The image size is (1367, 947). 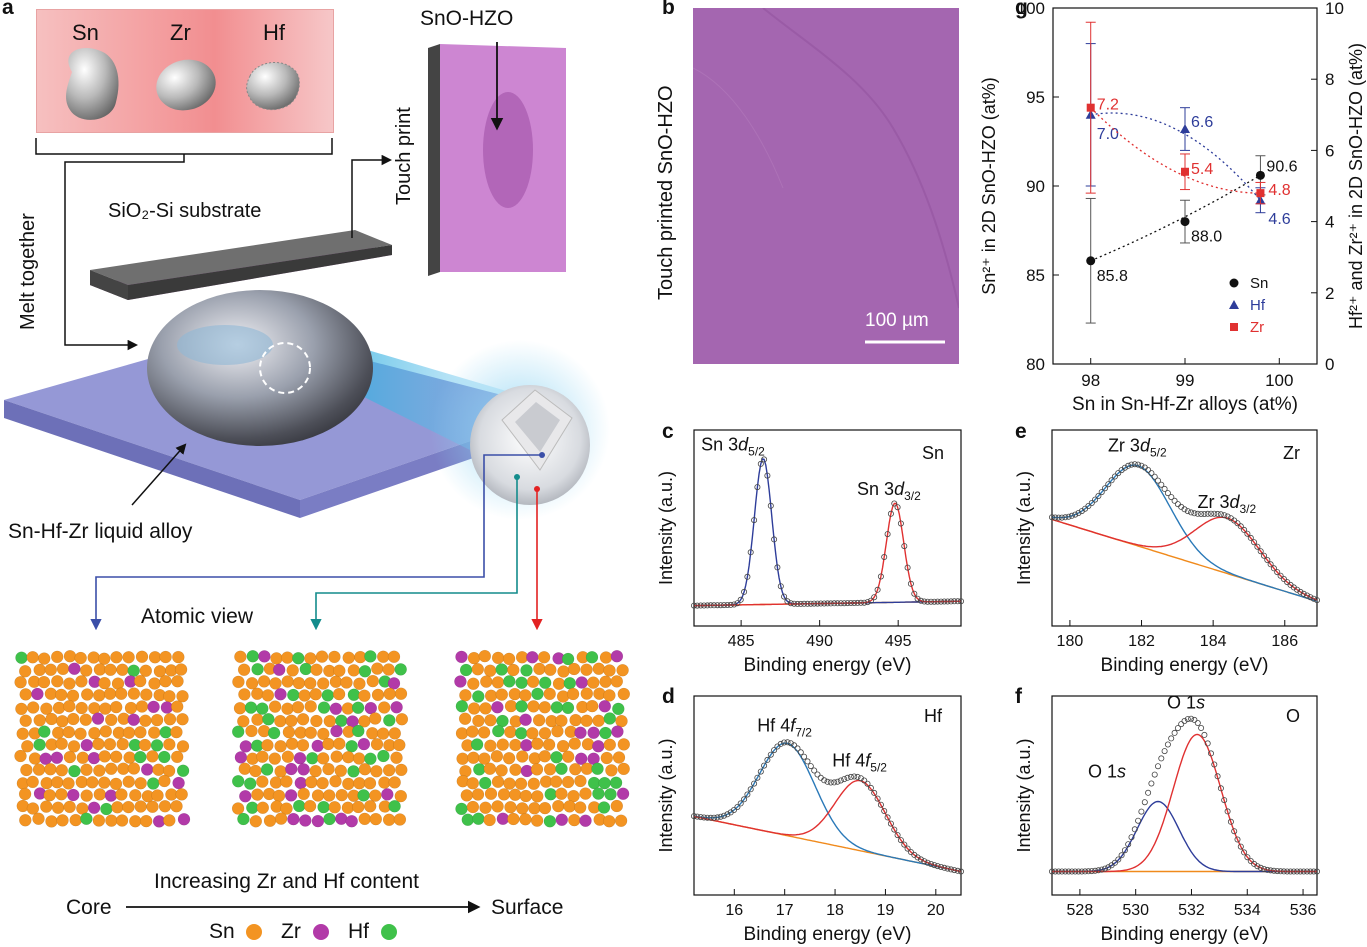 What do you see at coordinates (936, 910) in the screenshot?
I see `x-tick-label: 20` at bounding box center [936, 910].